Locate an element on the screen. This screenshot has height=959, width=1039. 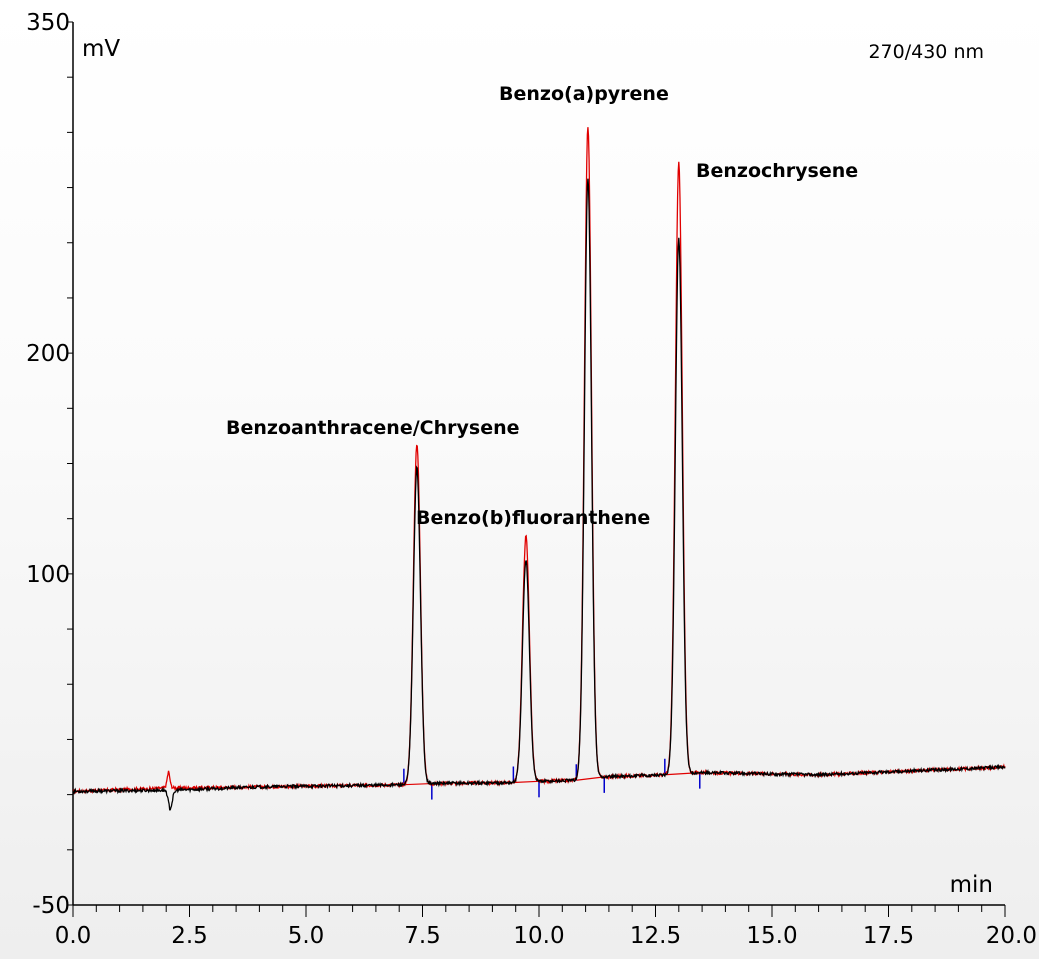
x-tick-label: 12.5 is located at coordinates (655, 936).